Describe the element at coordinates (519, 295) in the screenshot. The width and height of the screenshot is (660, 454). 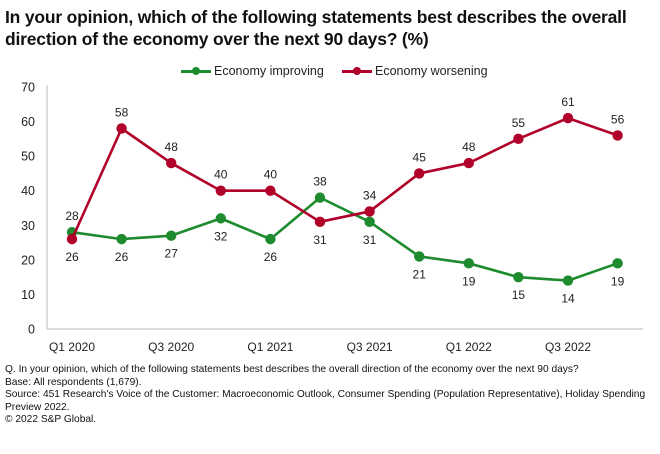
I see `data-label-improving: 15` at that location.